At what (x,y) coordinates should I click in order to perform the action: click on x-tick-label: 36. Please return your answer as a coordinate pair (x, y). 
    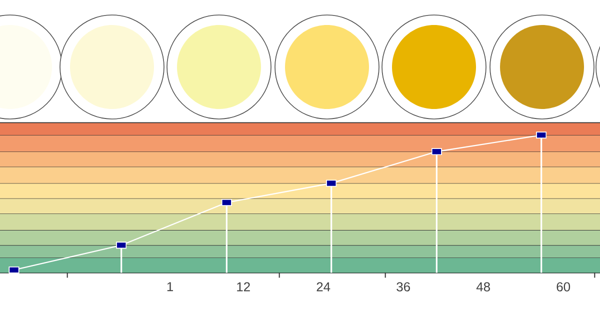
    Looking at the image, I should click on (403, 287).